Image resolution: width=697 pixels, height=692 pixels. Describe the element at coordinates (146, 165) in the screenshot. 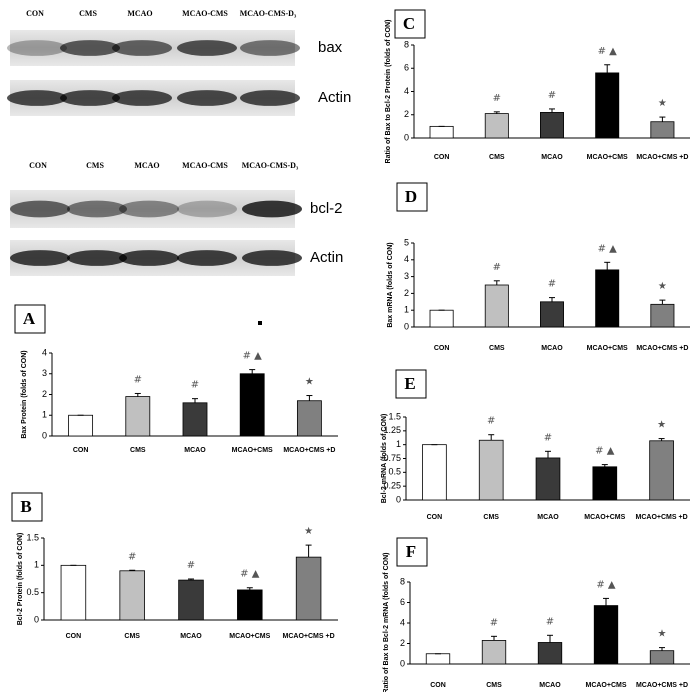

I see `lane-label: MCAO` at that location.